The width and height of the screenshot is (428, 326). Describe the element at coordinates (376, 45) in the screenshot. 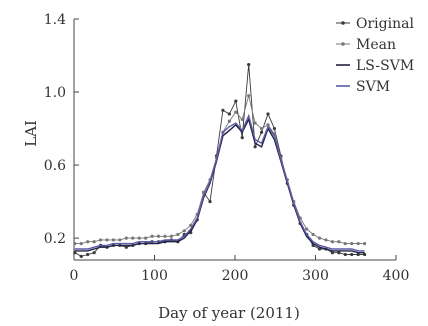

I see `legend-label: Mean` at that location.